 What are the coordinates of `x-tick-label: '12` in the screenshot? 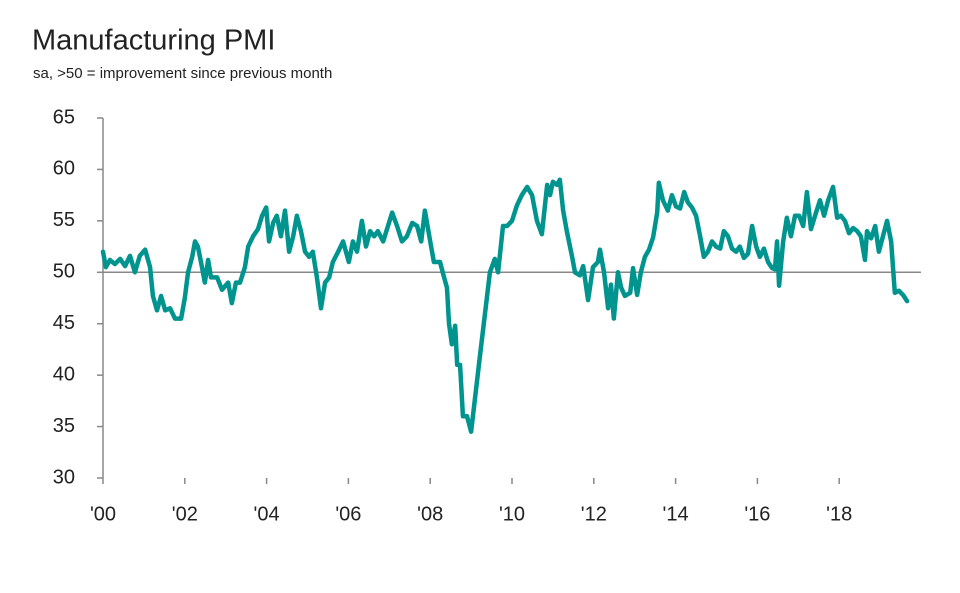 It's located at (594, 514).